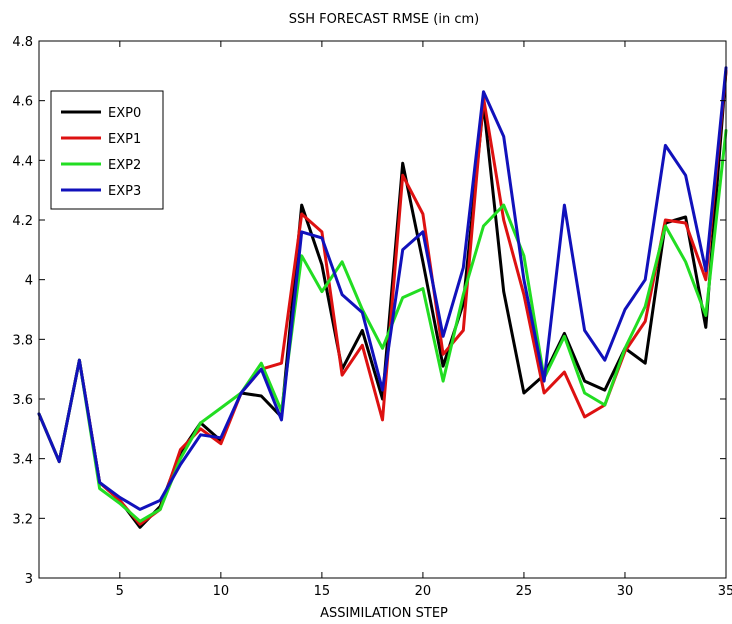 This screenshot has width=732, height=624. What do you see at coordinates (22, 161) in the screenshot?
I see `y-tick-label: 4.4` at bounding box center [22, 161].